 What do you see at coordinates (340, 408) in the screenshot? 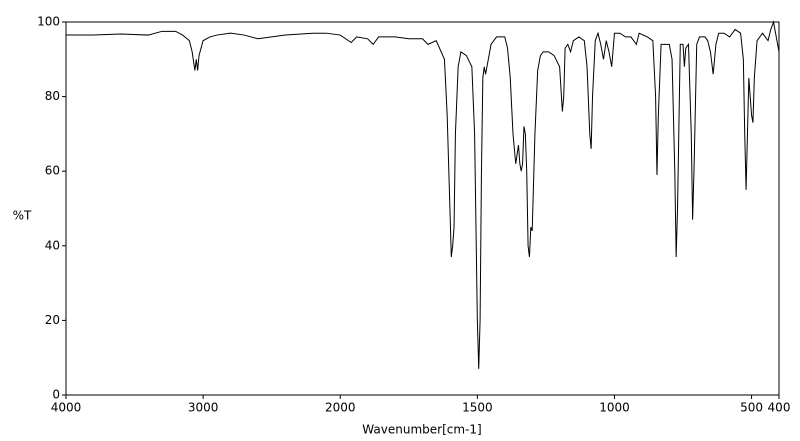
I see `x-tick-label: 2000` at bounding box center [340, 408].